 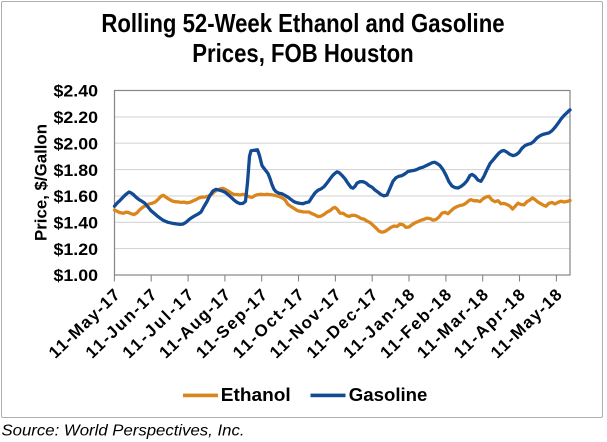 What do you see at coordinates (388, 394) in the screenshot?
I see `svg-text: Gasoline` at bounding box center [388, 394].